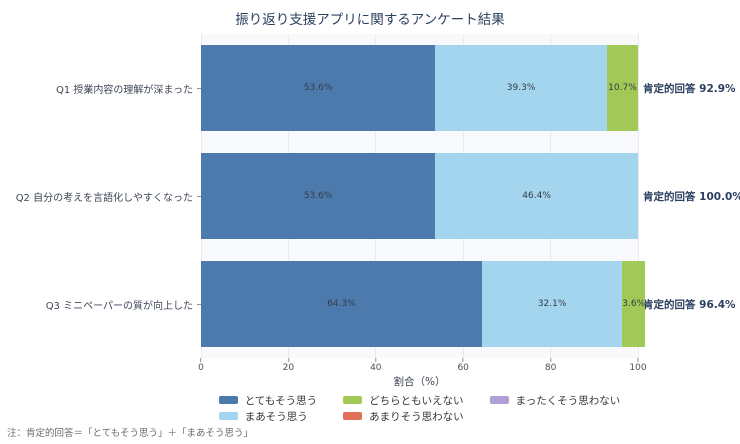 Image resolution: width=740 pixels, height=444 pixels. I want to click on category-label-q2: Q2 自分の考えを言語化しやすくなった, so click(104, 198).